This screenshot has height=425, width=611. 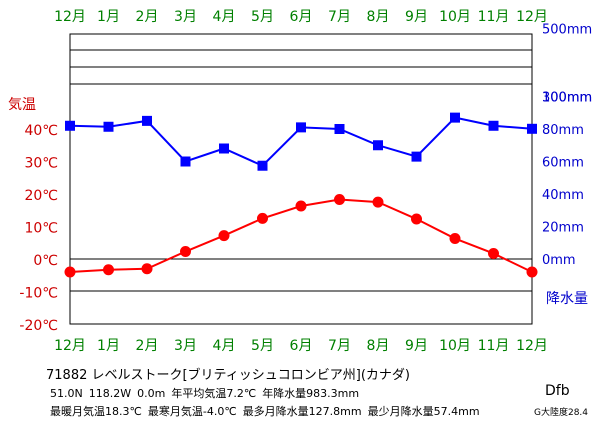 I want to click on top-month-labels: 12月 1月 2月 3月 4月 5月 6月 7月 8月 9月 10月 11月 12月, so click(x=301, y=17).